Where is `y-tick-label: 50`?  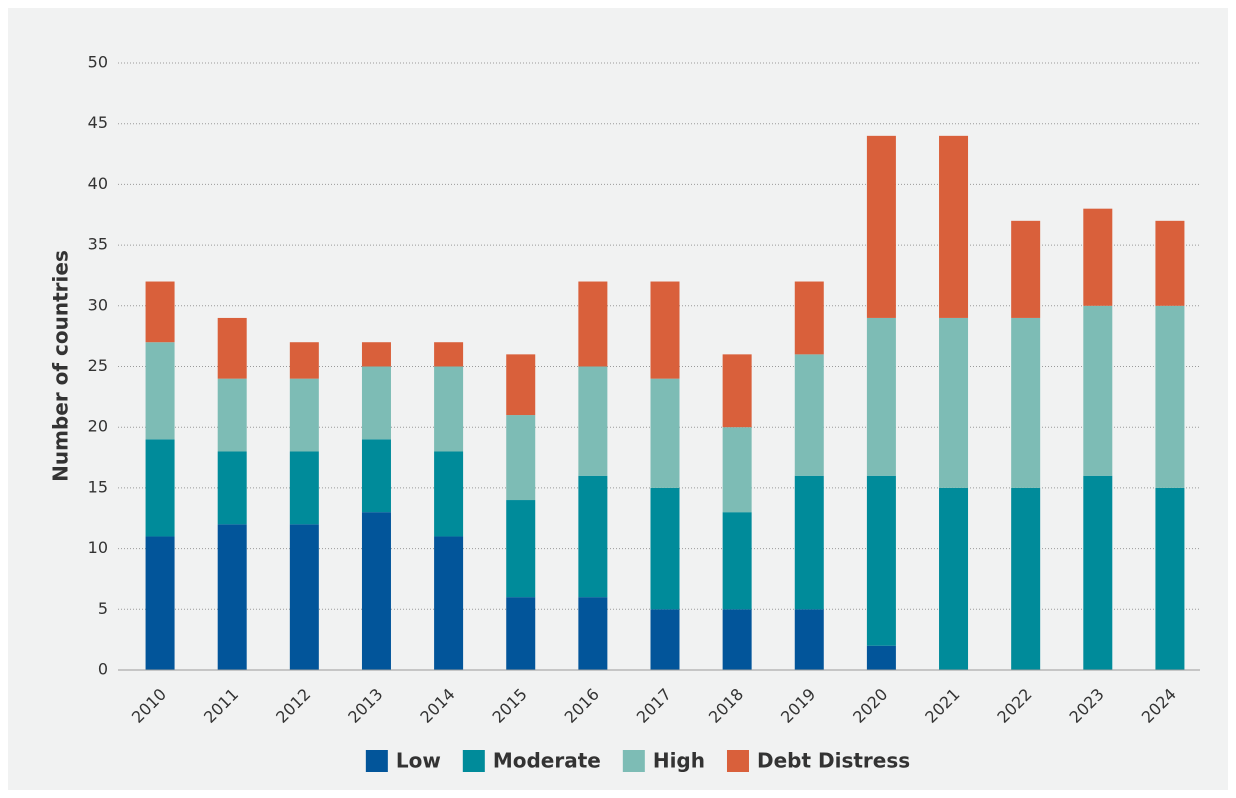
y-tick-label: 50 is located at coordinates (98, 62).